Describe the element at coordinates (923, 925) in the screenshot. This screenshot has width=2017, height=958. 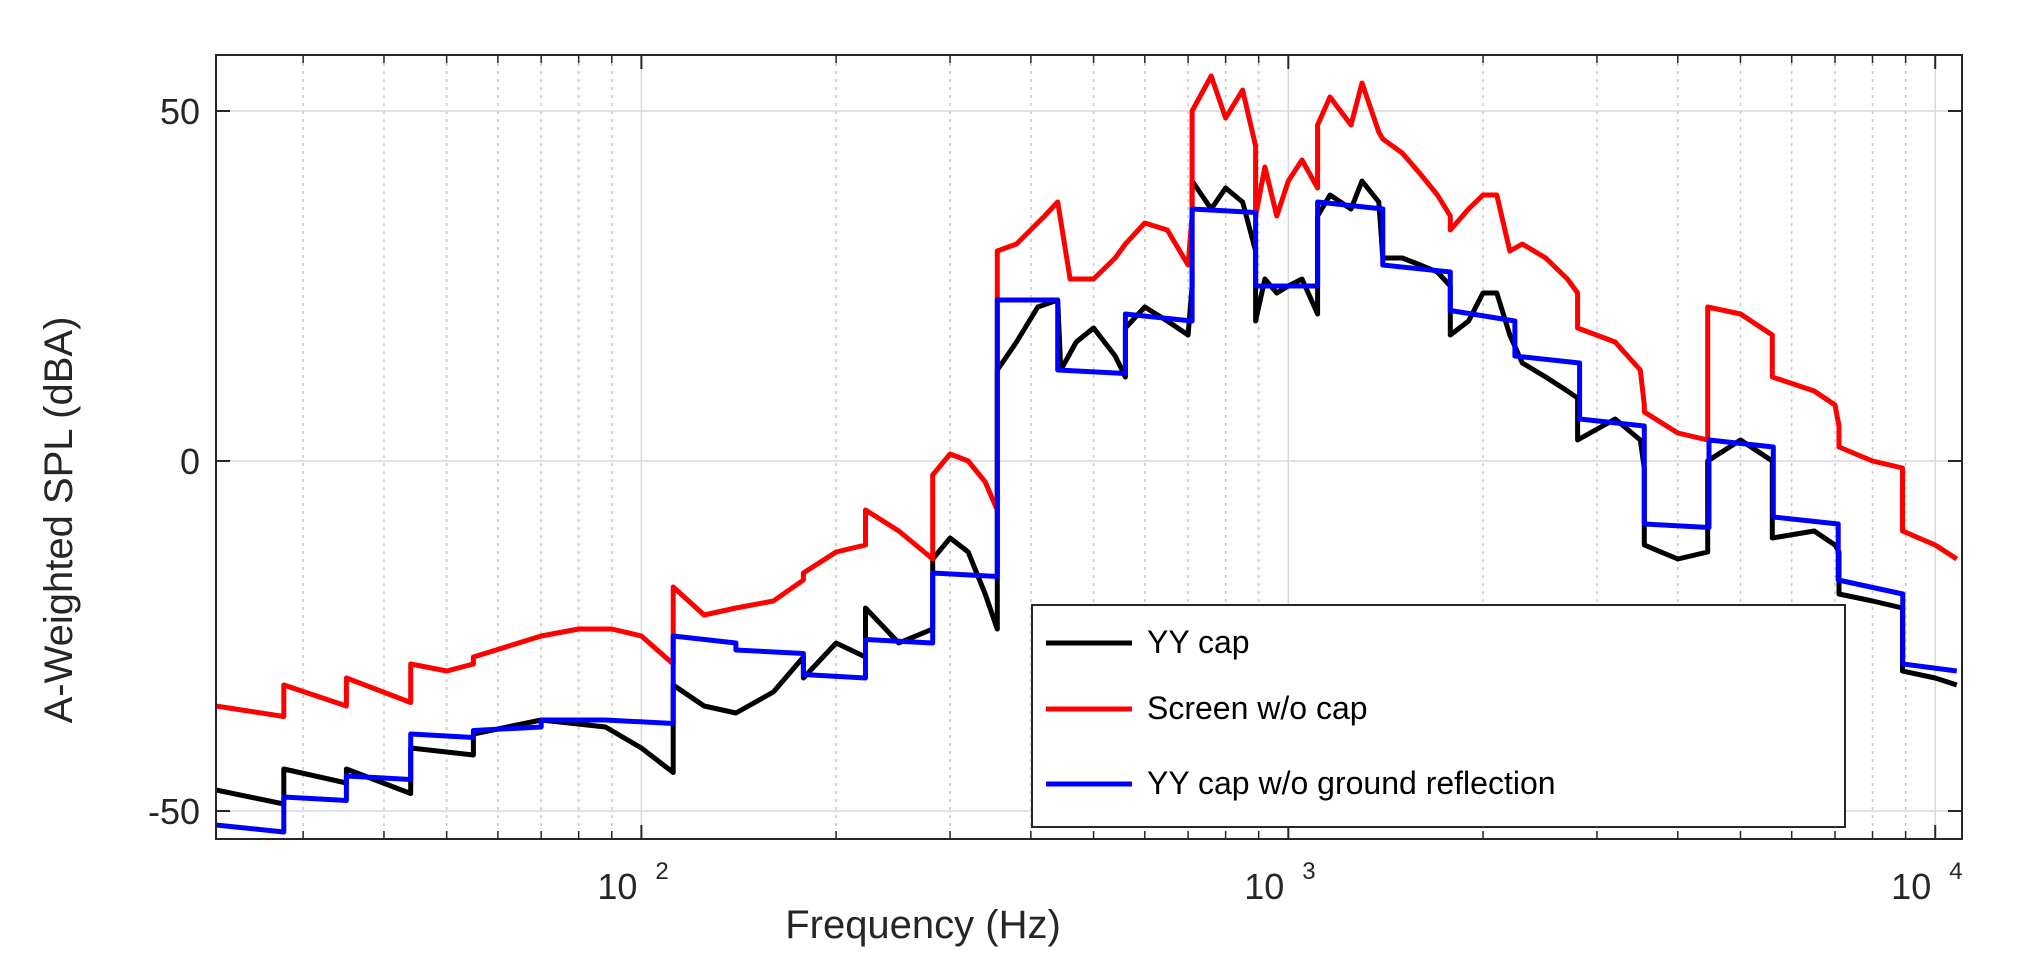
I see `x-axis-label: Frequency (Hz)` at that location.